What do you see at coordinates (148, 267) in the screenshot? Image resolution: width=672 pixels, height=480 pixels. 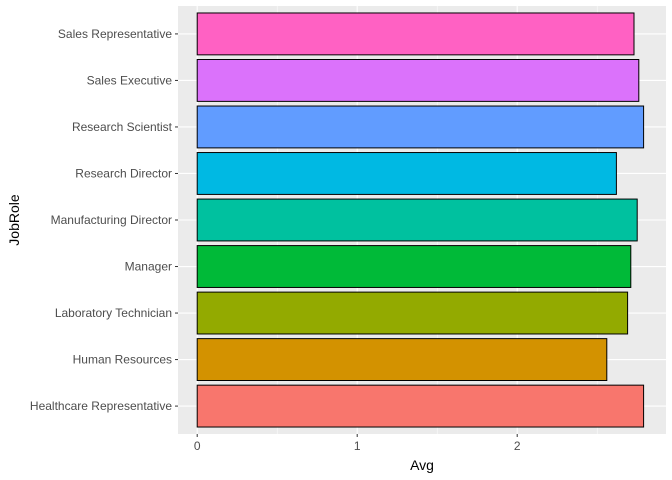 I see `y-tick-label: Manager` at bounding box center [148, 267].